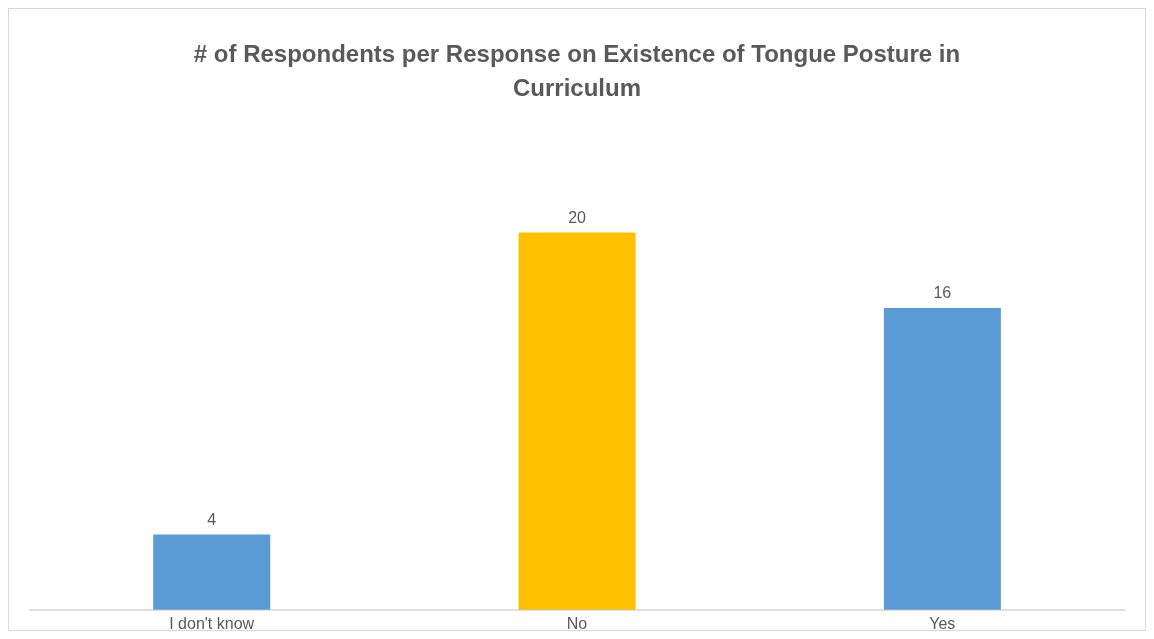 The image size is (1154, 639). What do you see at coordinates (577, 217) in the screenshot?
I see `data-label: 20` at bounding box center [577, 217].